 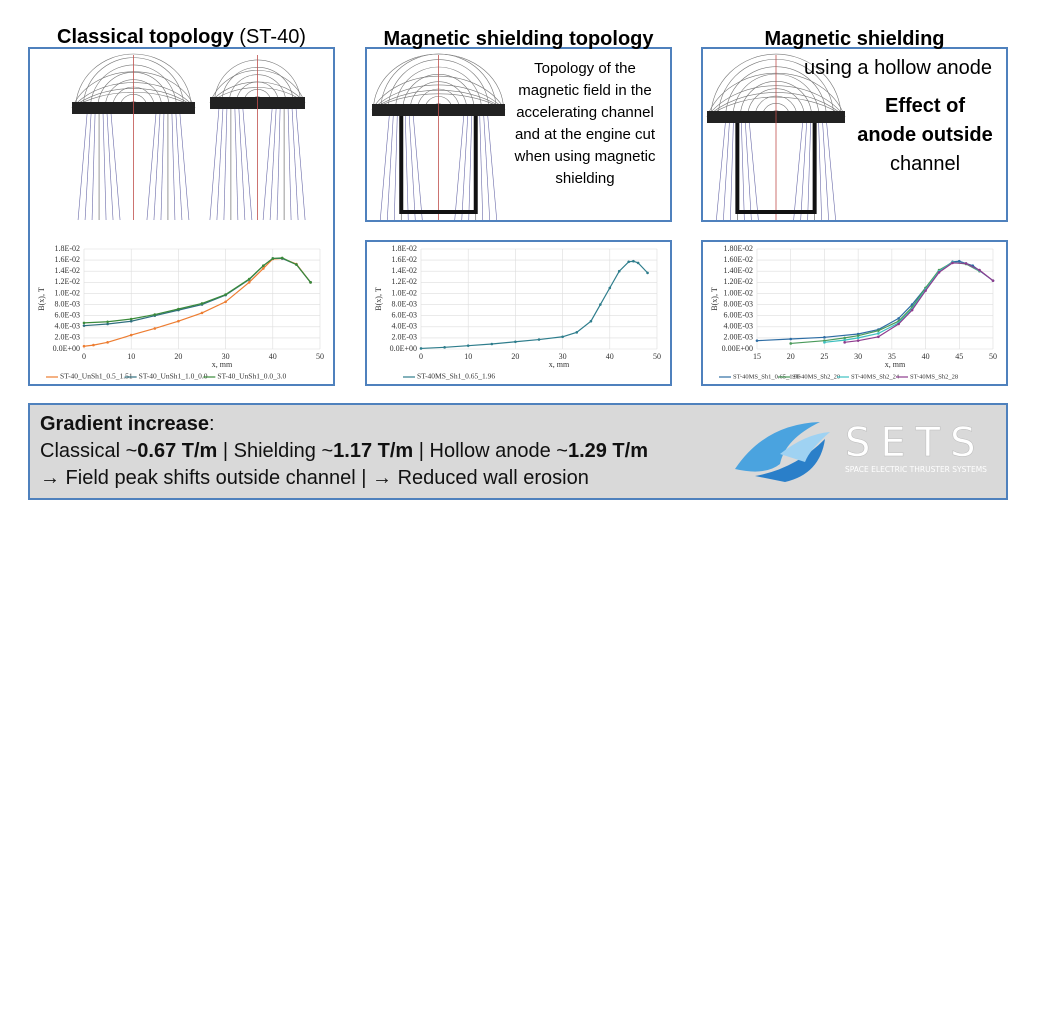 What do you see at coordinates (275, 451) in the screenshot?
I see `text-segment: | Shielding ~` at bounding box center [275, 451].